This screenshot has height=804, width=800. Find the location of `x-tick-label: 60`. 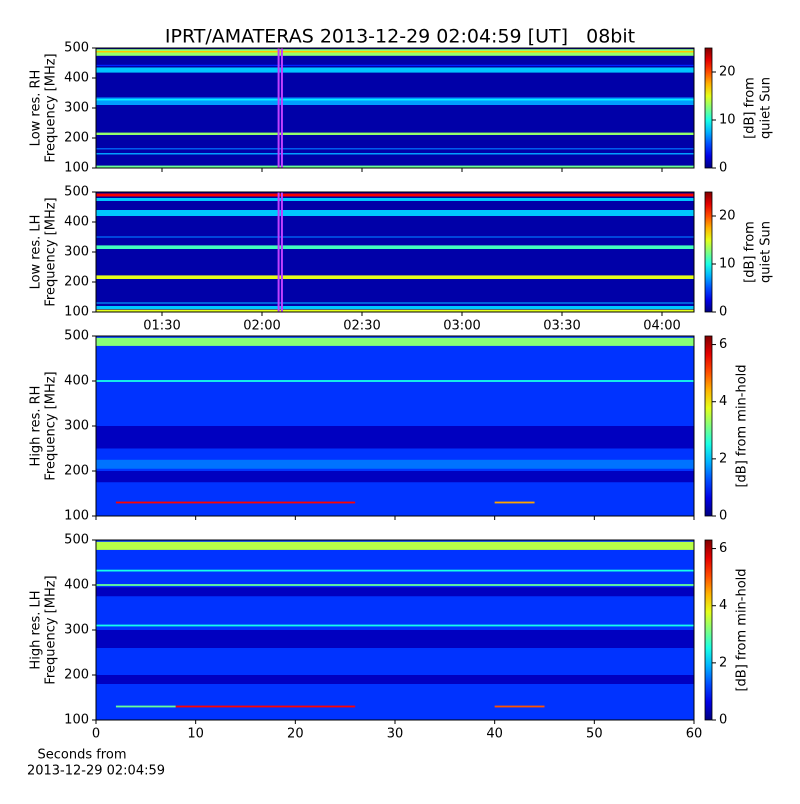

x-tick-label: 60 is located at coordinates (694, 734).